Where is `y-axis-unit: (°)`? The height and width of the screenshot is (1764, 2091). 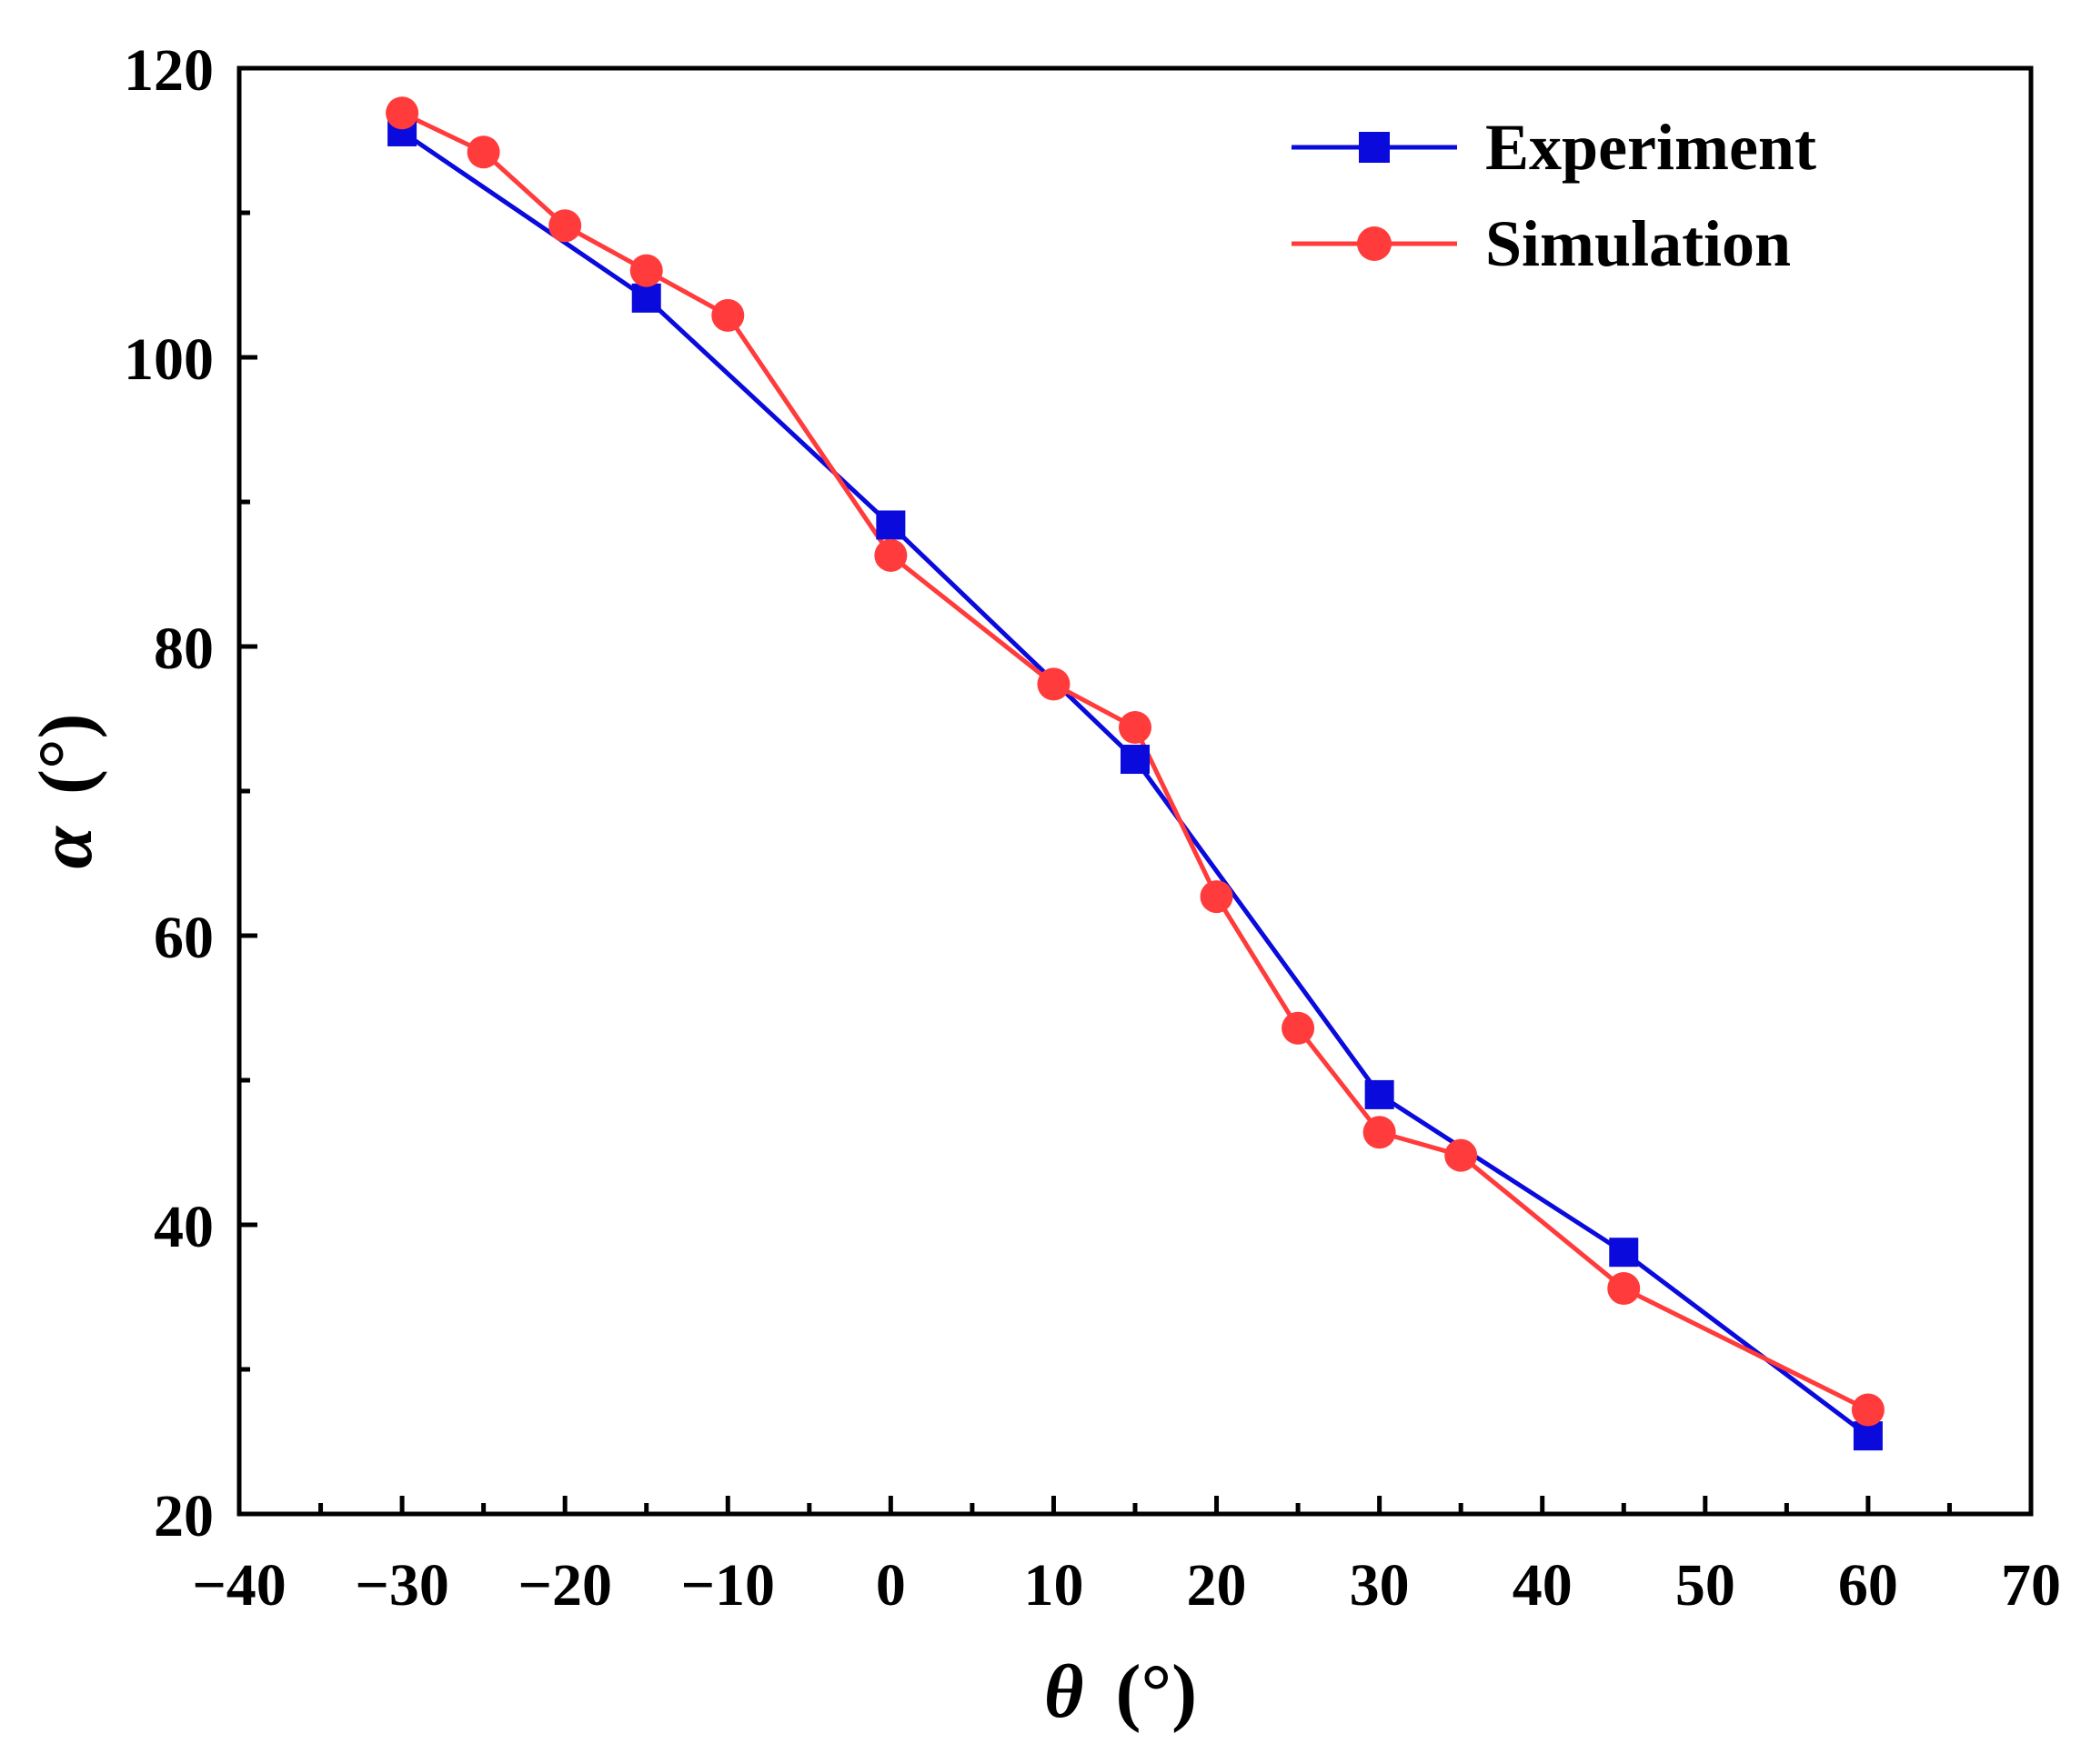
y-axis-unit: (°) is located at coordinates (66, 754).